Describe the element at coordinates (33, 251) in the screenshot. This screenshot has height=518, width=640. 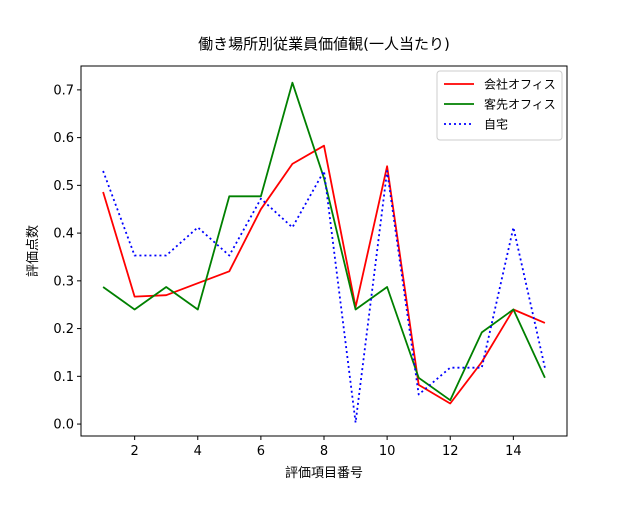
I see `y-axis-label: 評価点数` at that location.